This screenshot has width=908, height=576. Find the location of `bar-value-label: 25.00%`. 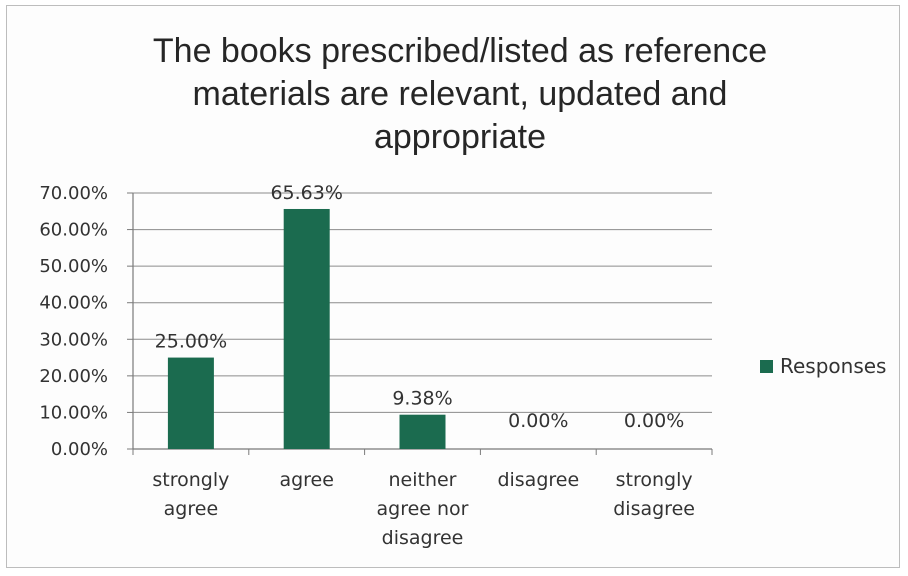

bar-value-label: 25.00% is located at coordinates (191, 342).